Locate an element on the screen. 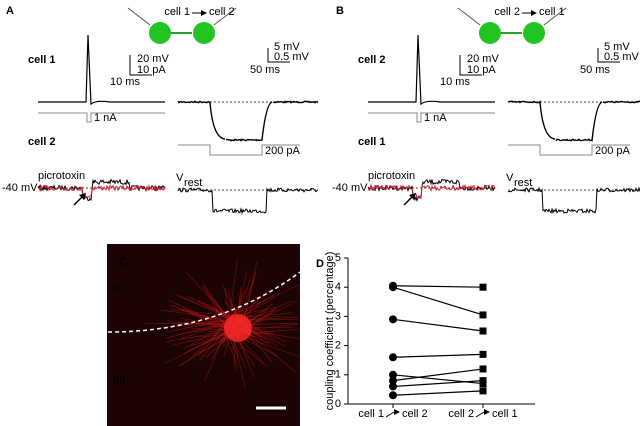 The image size is (640, 426). layer-label: Ic is located at coordinates (117, 288).